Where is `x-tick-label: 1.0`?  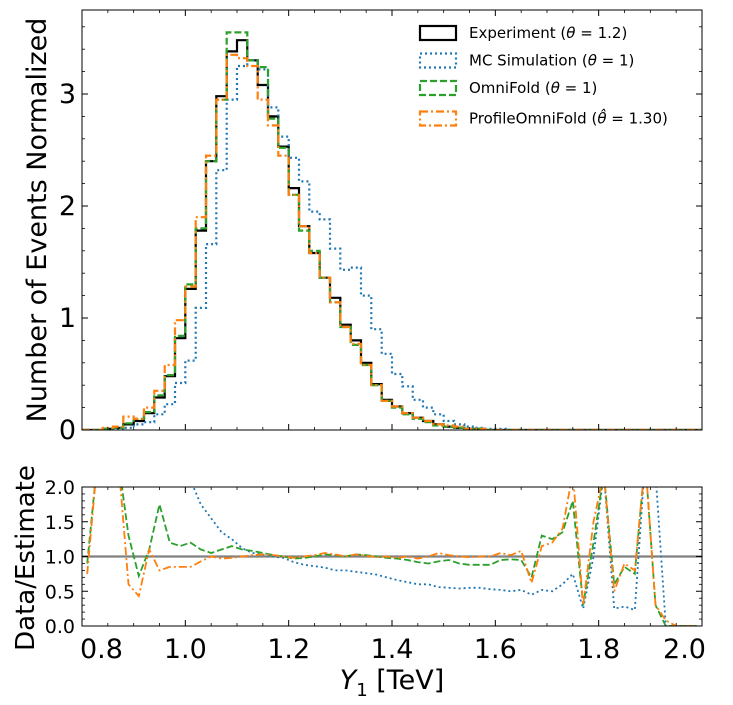 x-tick-label: 1.0 is located at coordinates (185, 649).